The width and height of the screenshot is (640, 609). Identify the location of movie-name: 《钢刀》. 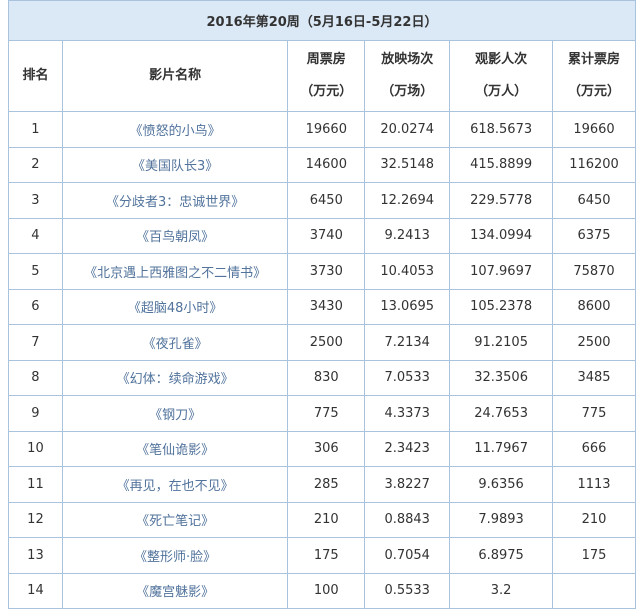
(175, 413).